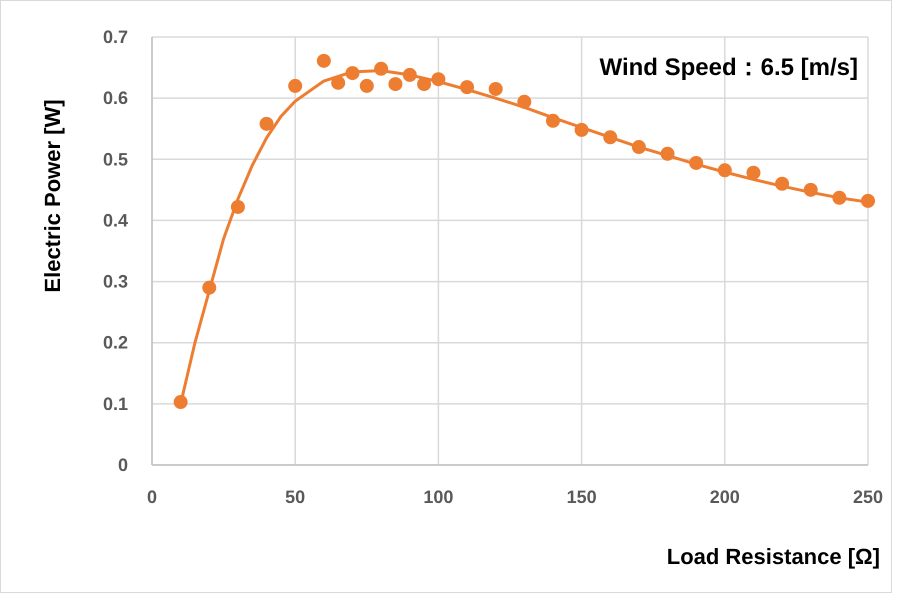 Image resolution: width=902 pixels, height=593 pixels. What do you see at coordinates (773, 556) in the screenshot?
I see `x-axis-title: Load Resistance [Ω]` at bounding box center [773, 556].